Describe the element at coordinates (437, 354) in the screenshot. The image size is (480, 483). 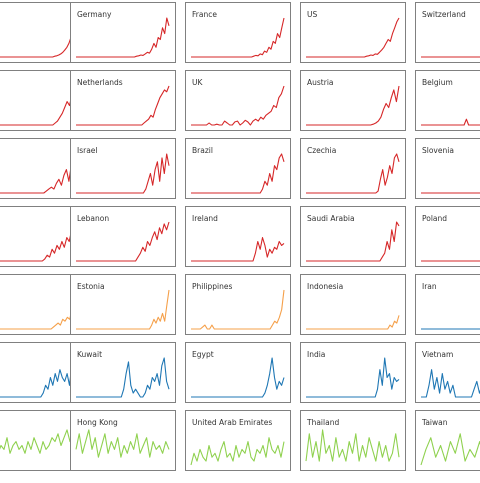
I see `panel-title: Vietnam` at that location.